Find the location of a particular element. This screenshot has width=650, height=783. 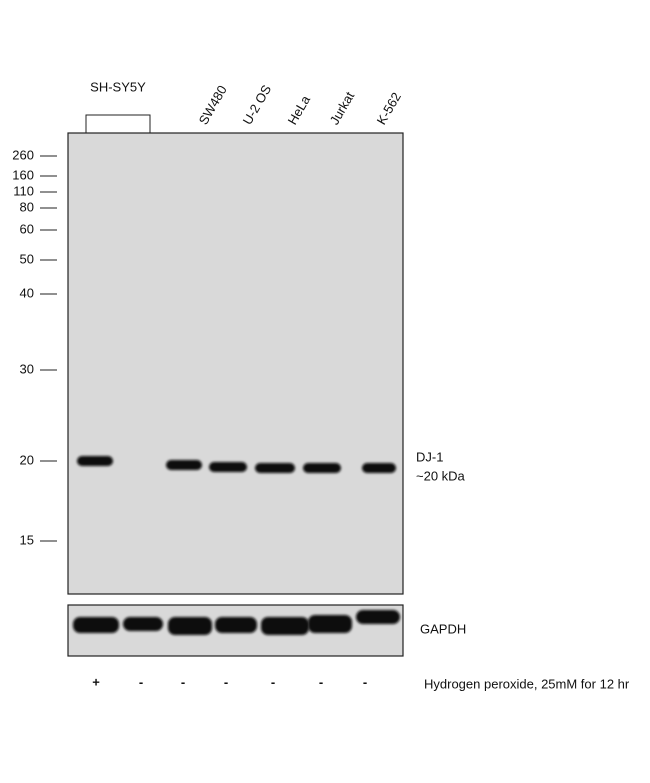

treatment-label: Hydrogen peroxide, 25mM for 12 hr is located at coordinates (527, 683).